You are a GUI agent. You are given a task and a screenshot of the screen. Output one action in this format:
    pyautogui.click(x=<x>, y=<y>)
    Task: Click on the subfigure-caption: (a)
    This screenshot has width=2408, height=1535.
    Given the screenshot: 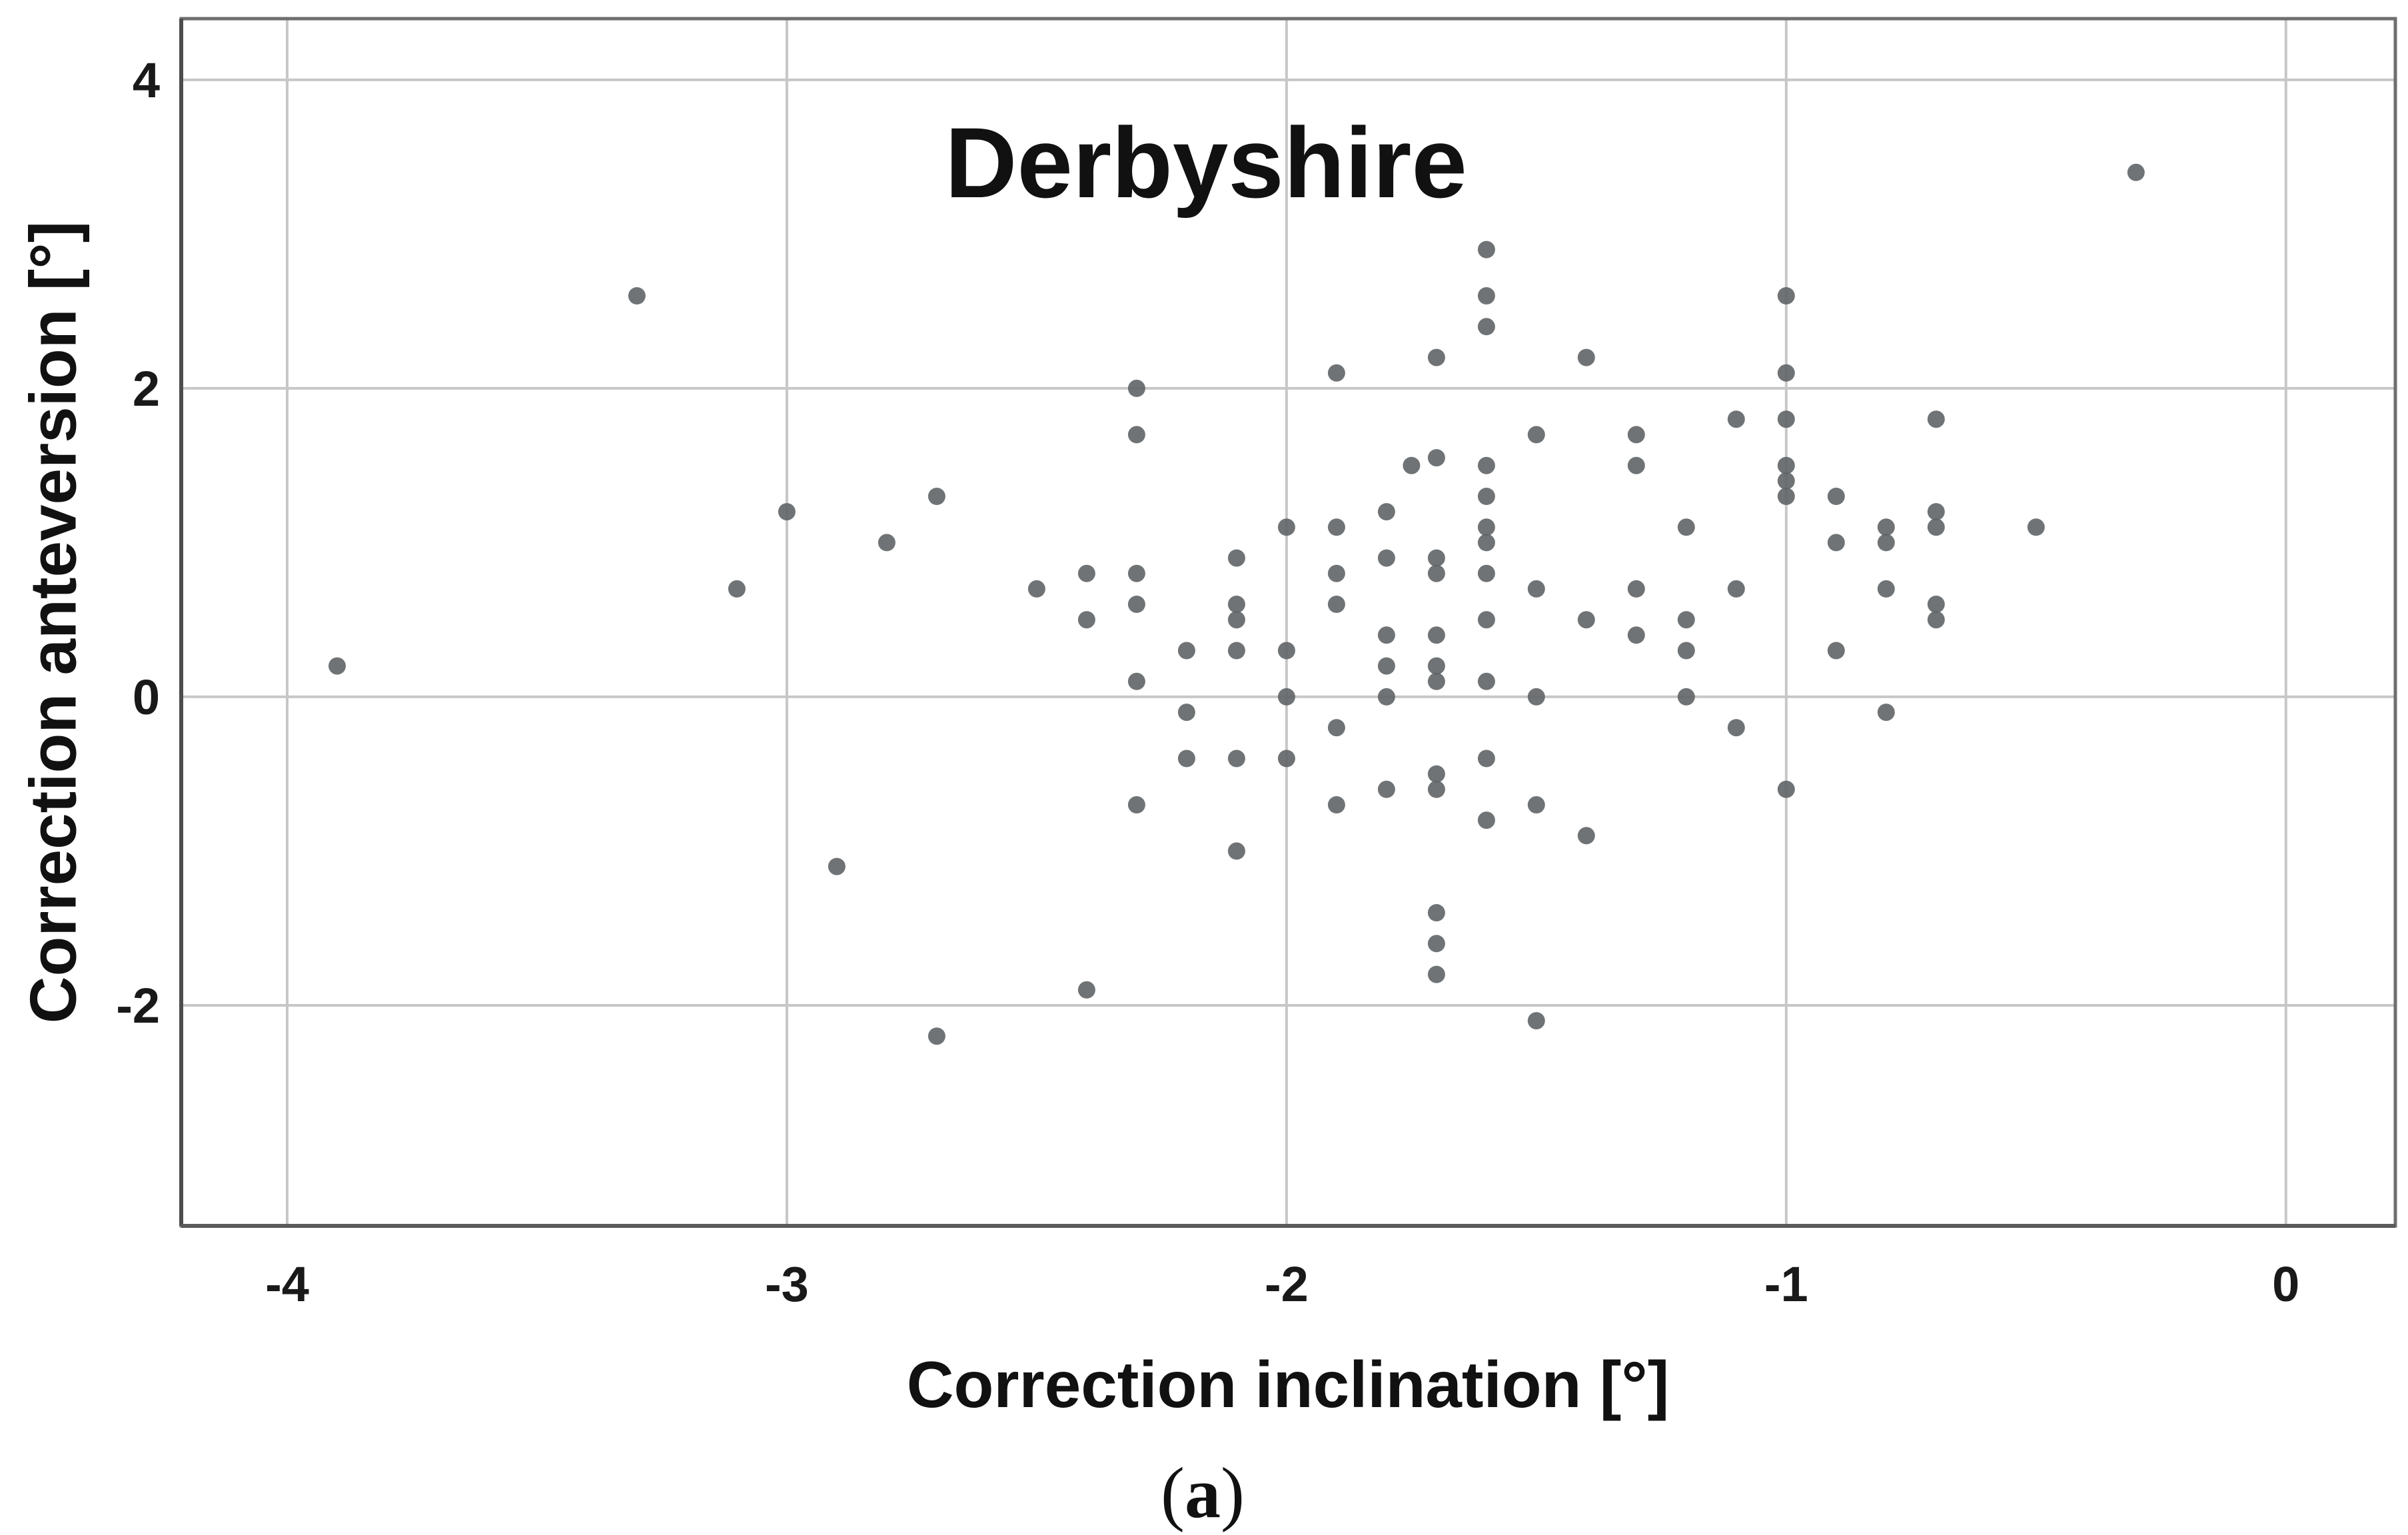 What is the action you would take?
    pyautogui.click(x=1203, y=1493)
    